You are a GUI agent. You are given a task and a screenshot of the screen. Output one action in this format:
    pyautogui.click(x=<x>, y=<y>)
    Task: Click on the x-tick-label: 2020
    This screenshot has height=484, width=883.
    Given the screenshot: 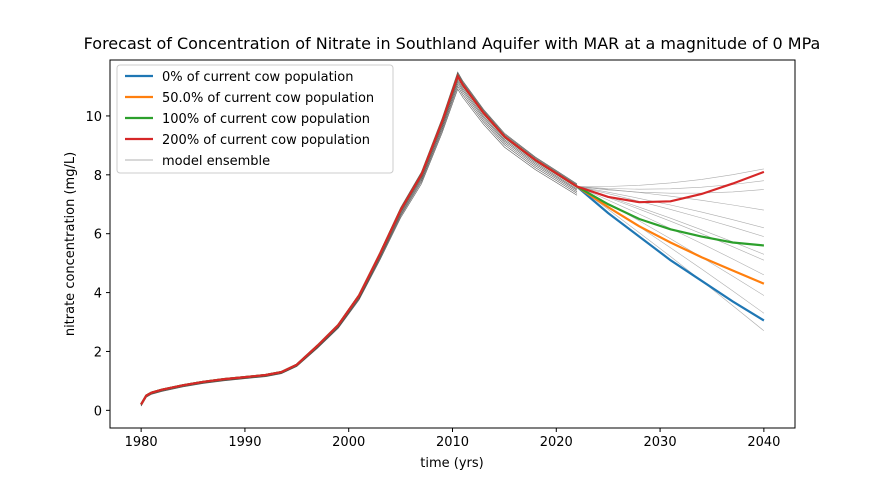 What is the action you would take?
    pyautogui.click(x=556, y=442)
    